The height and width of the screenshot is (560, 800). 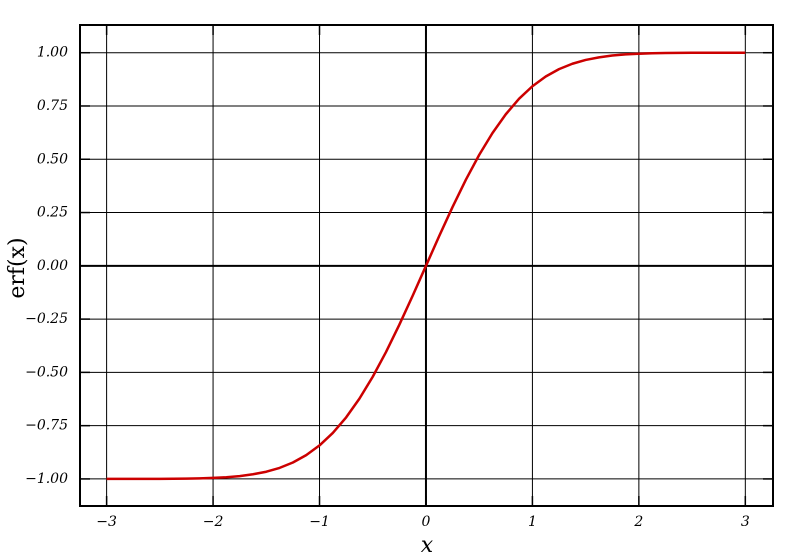 What do you see at coordinates (46, 479) in the screenshot?
I see `y-tick-label: −1.00` at bounding box center [46, 479].